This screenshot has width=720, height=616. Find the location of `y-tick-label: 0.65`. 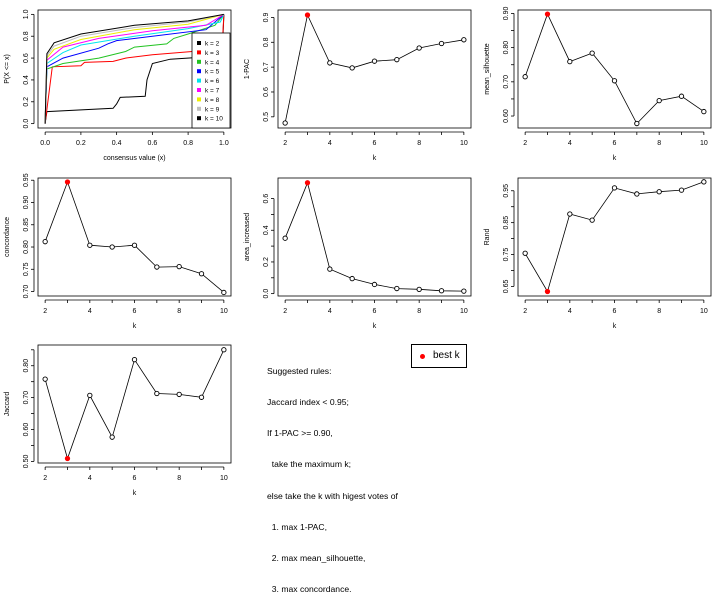

y-tick-label: 0.65 is located at coordinates (506, 287).